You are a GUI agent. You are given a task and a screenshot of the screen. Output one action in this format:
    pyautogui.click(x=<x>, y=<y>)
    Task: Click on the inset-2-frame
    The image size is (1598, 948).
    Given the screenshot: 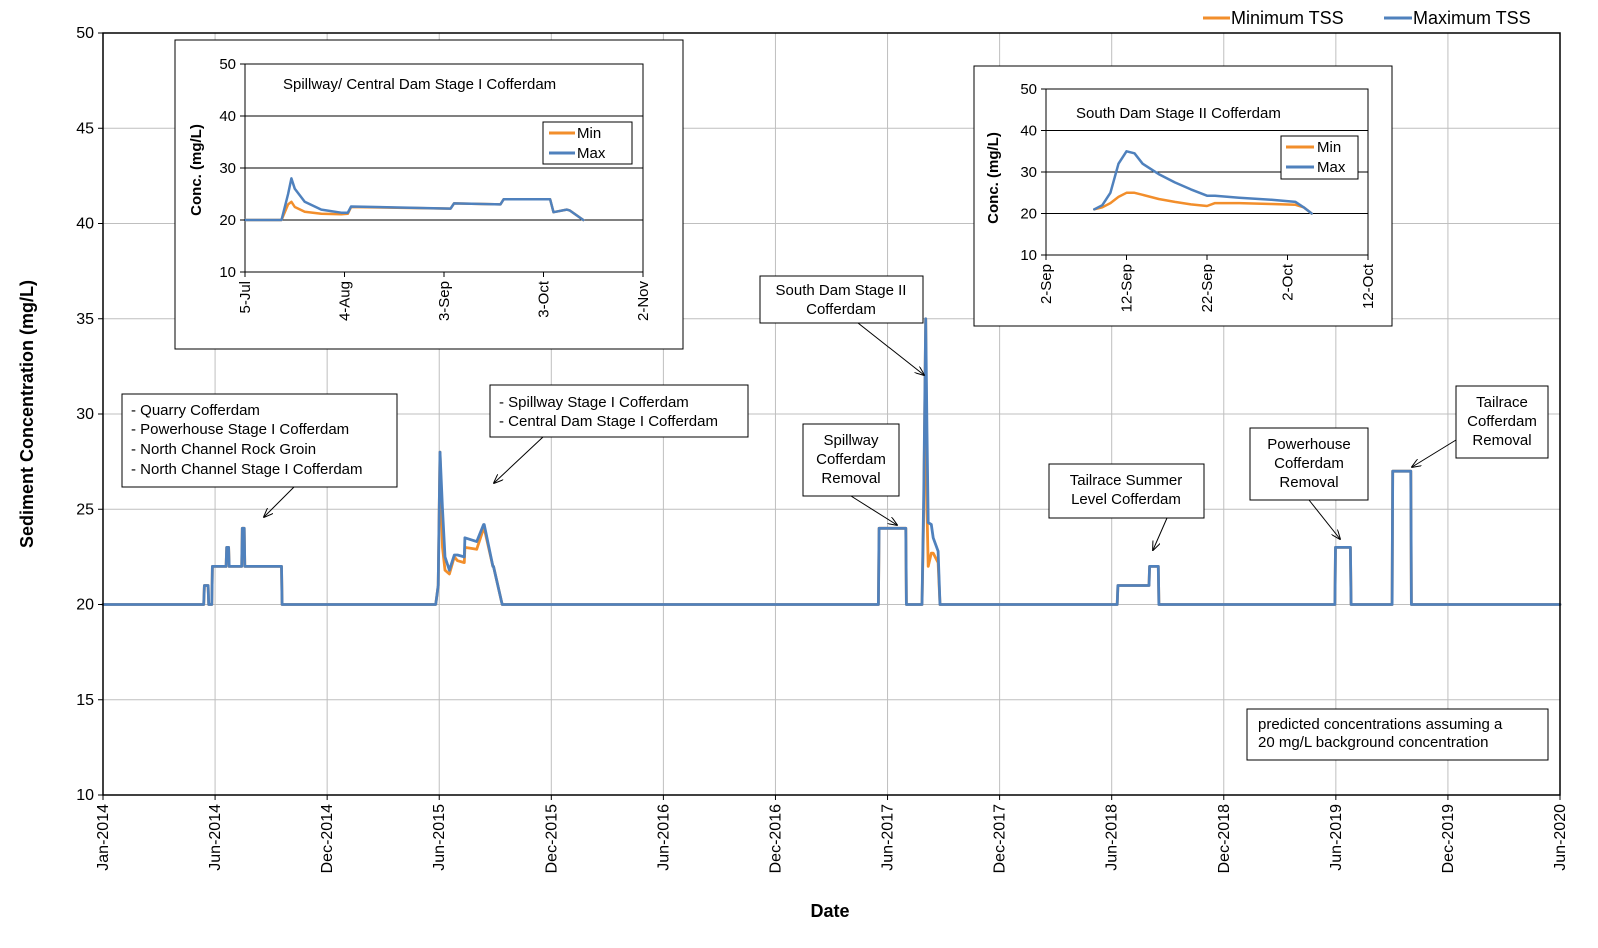 What is the action you would take?
    pyautogui.click(x=1183, y=196)
    